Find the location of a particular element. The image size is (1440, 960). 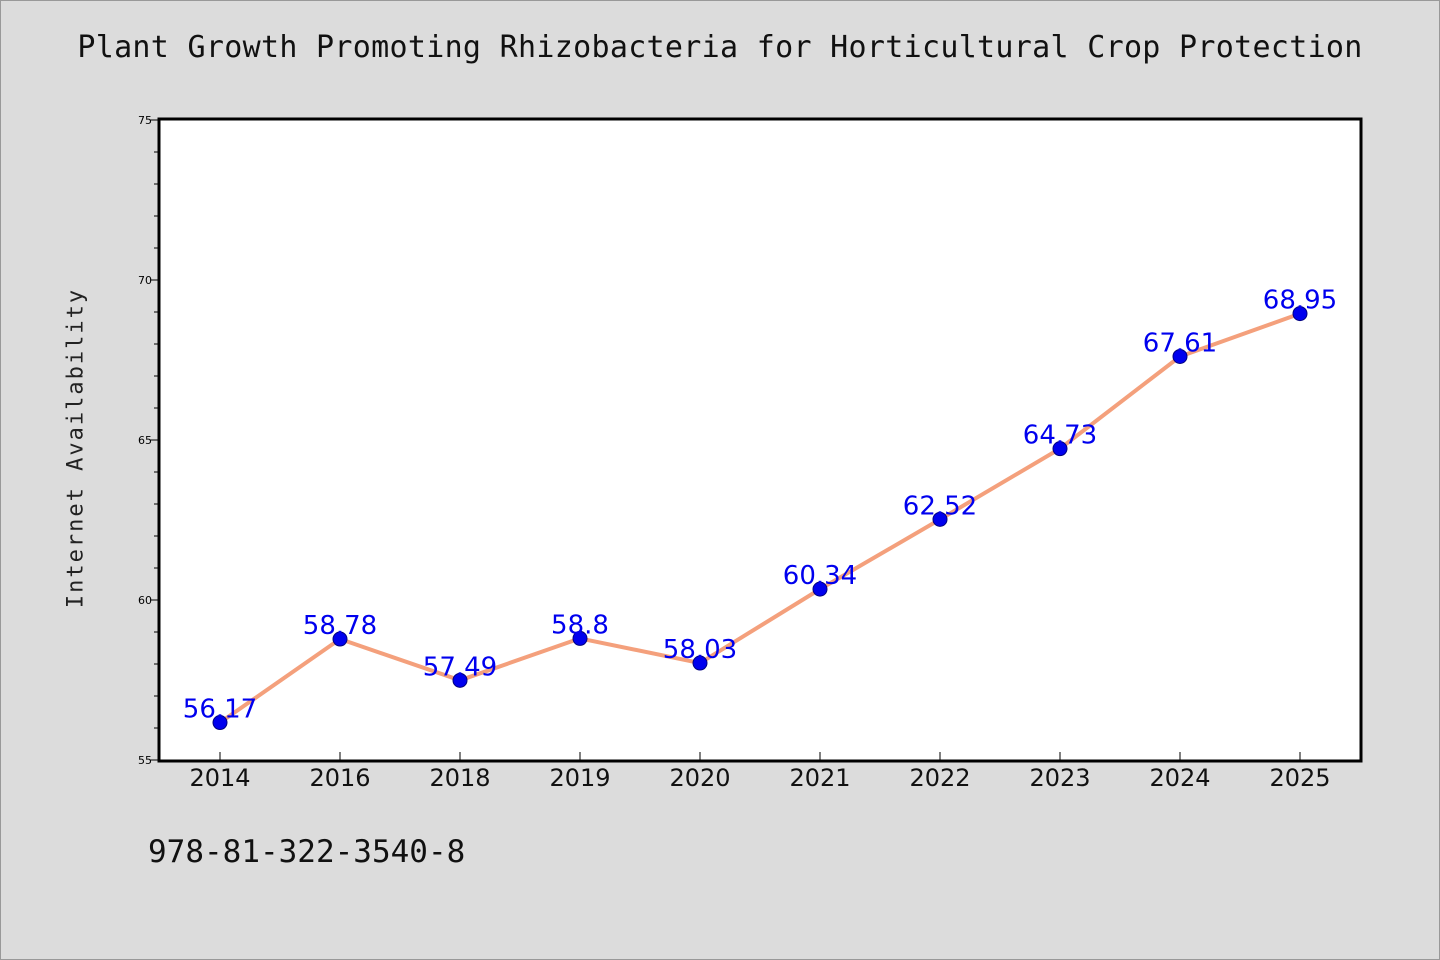

data-label: 62.52 is located at coordinates (940, 506).